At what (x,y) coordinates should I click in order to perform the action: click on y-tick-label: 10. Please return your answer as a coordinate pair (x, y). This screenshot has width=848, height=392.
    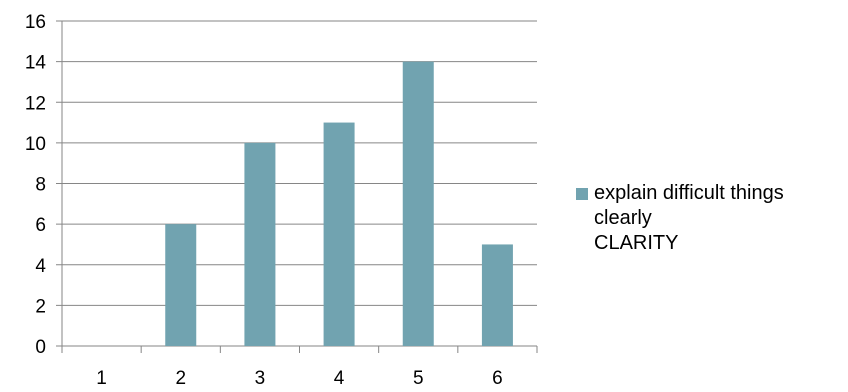
    Looking at the image, I should click on (35, 144).